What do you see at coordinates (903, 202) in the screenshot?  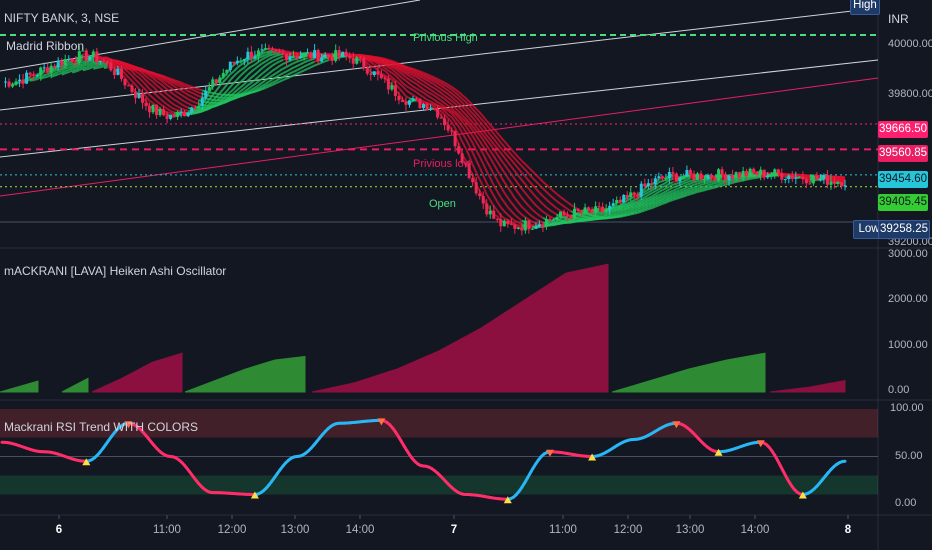 I see `price-tag-39405: 39405.45` at bounding box center [903, 202].